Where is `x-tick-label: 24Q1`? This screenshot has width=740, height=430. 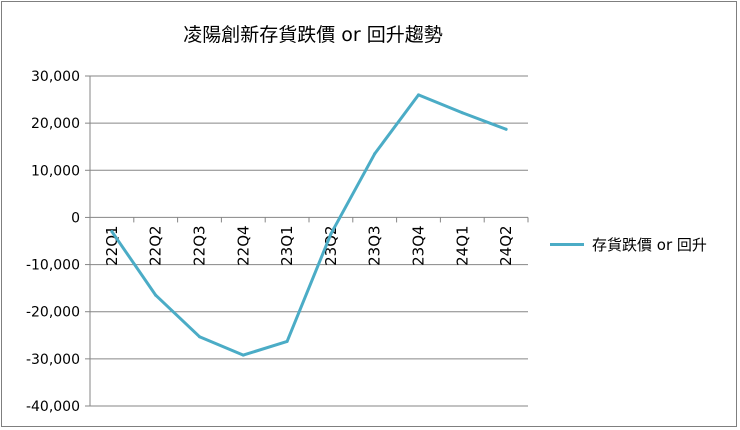 x-tick-label: 24Q1 is located at coordinates (462, 245).